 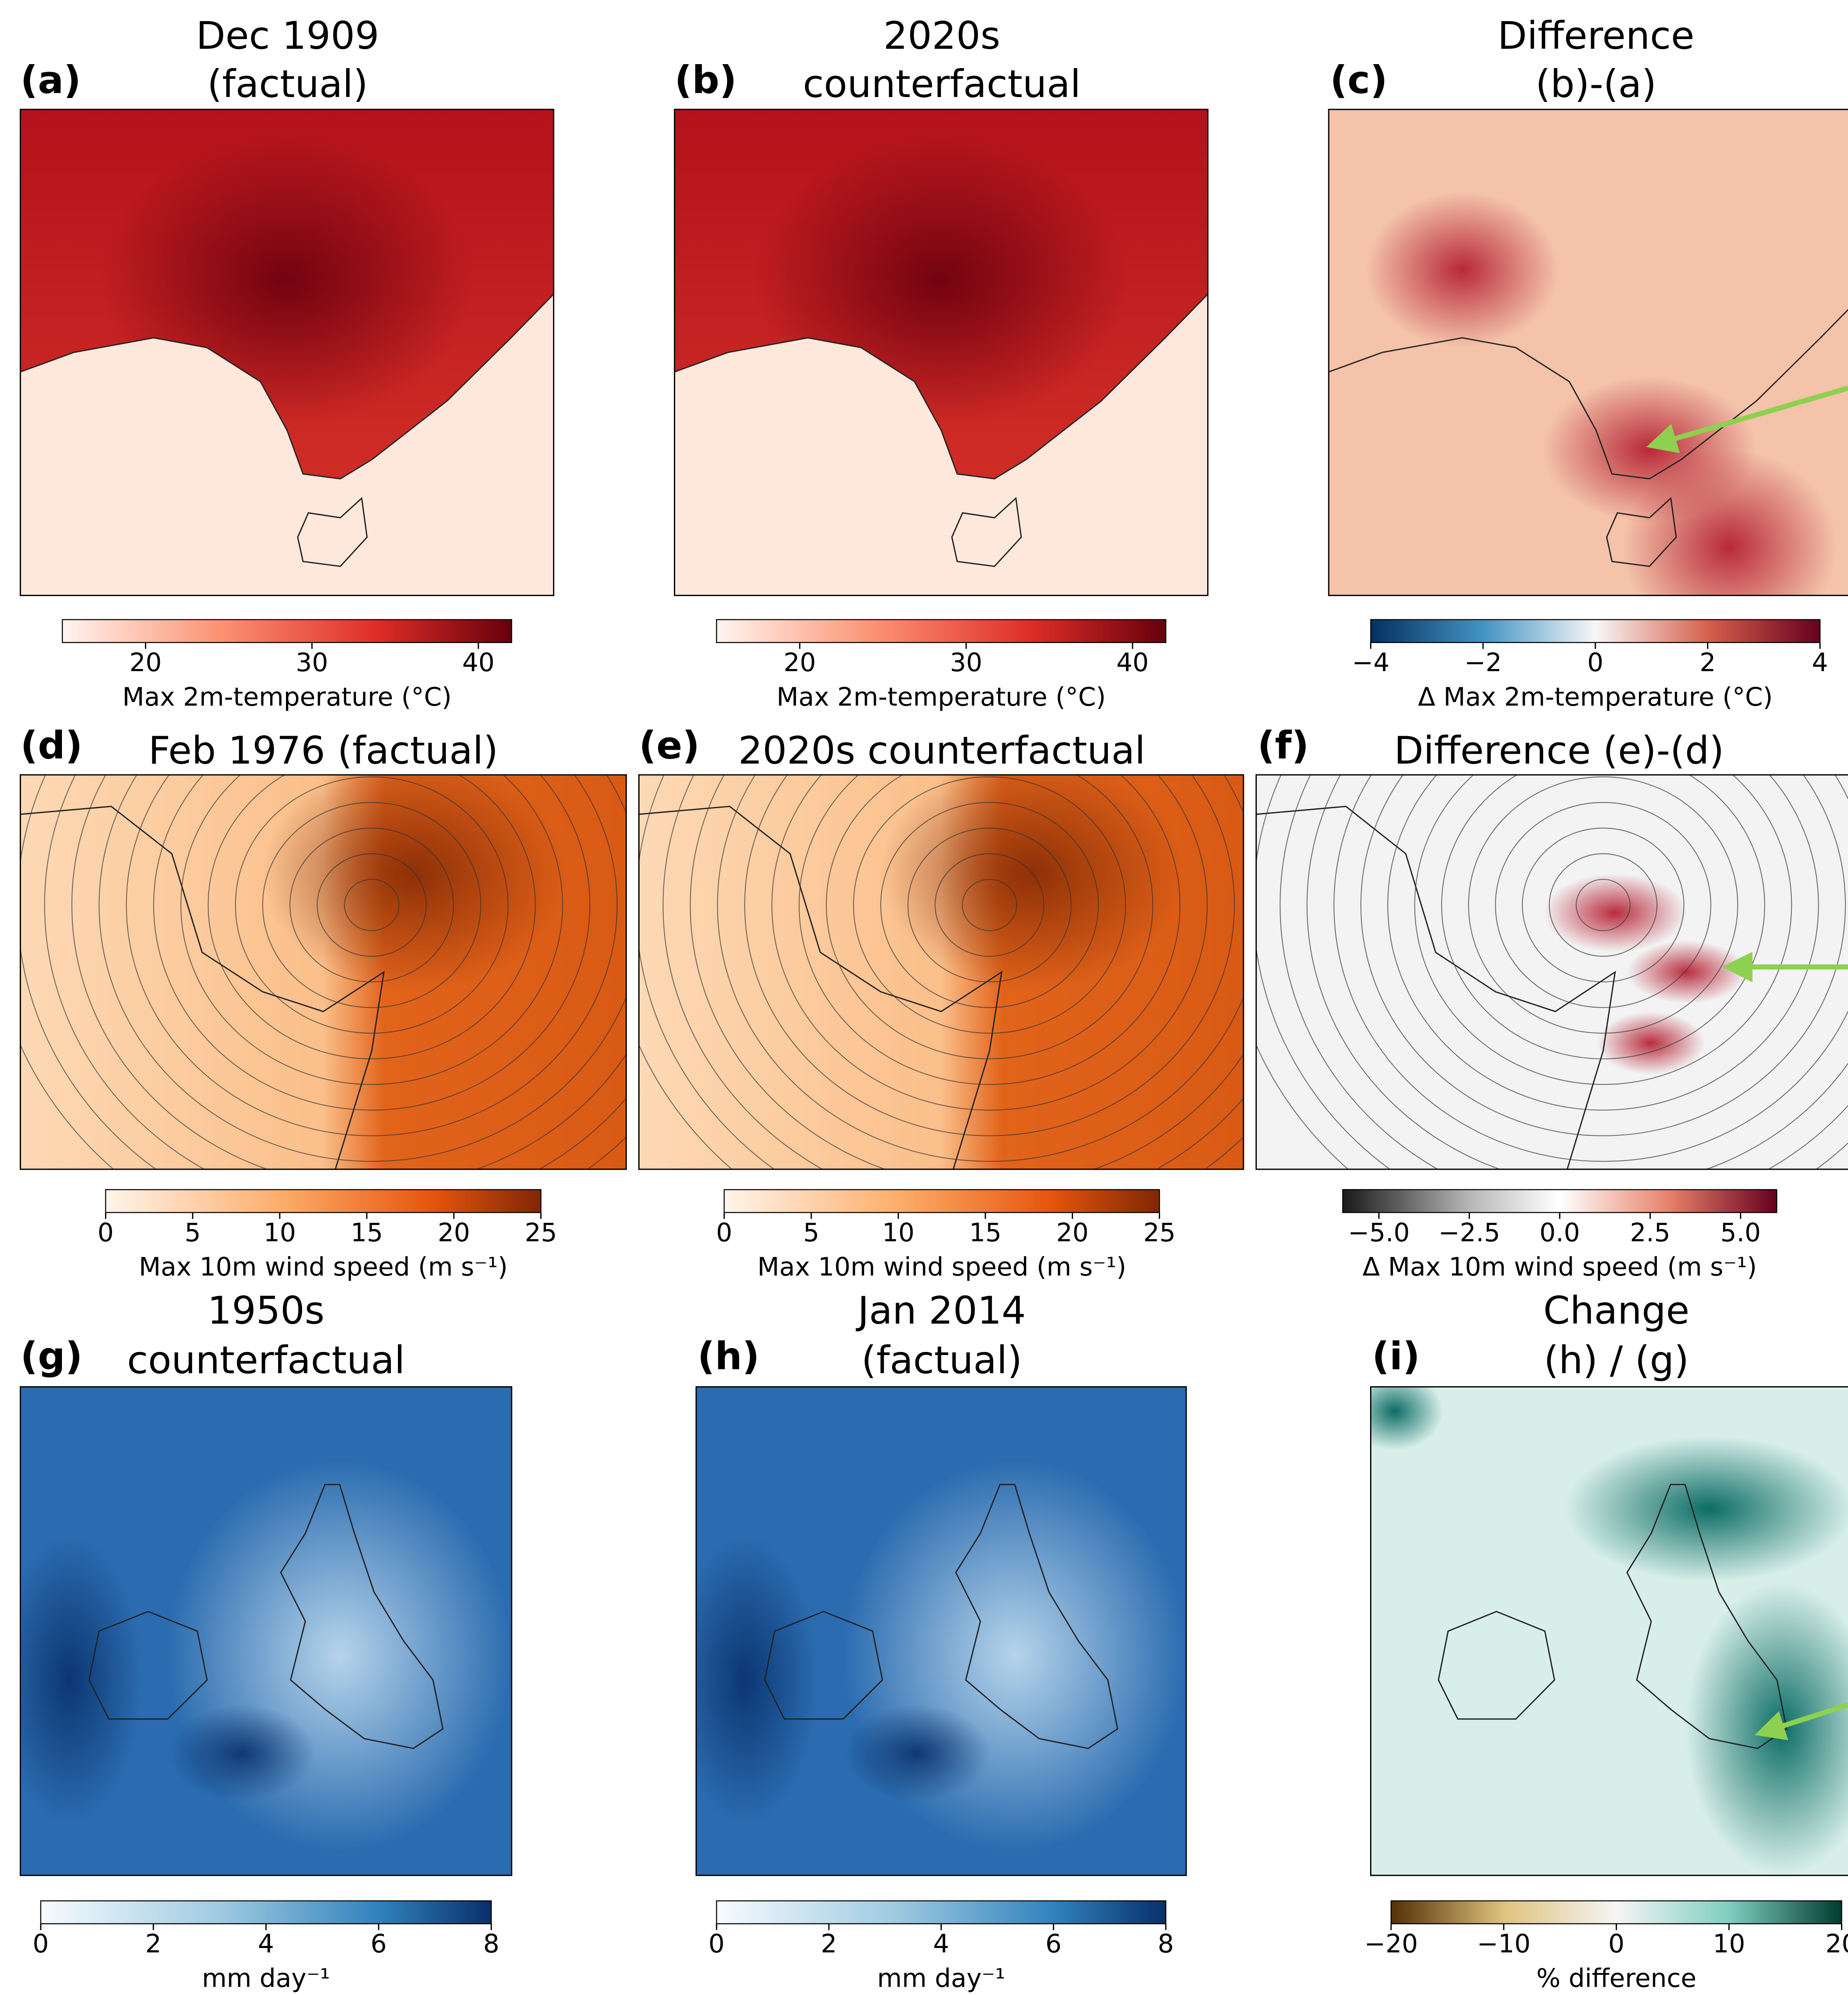 I want to click on panel-title: (h) / (g), so click(x=1616, y=1360).